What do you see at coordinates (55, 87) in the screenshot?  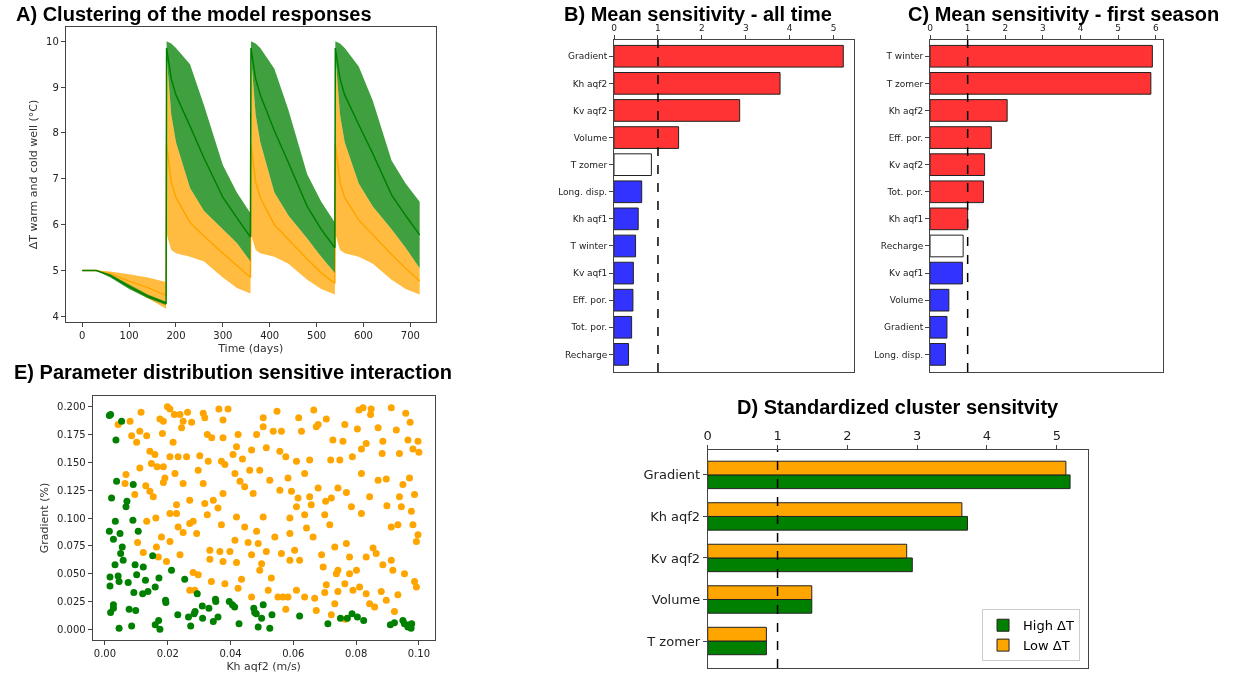 I see `y-tick-label: 9` at bounding box center [55, 87].